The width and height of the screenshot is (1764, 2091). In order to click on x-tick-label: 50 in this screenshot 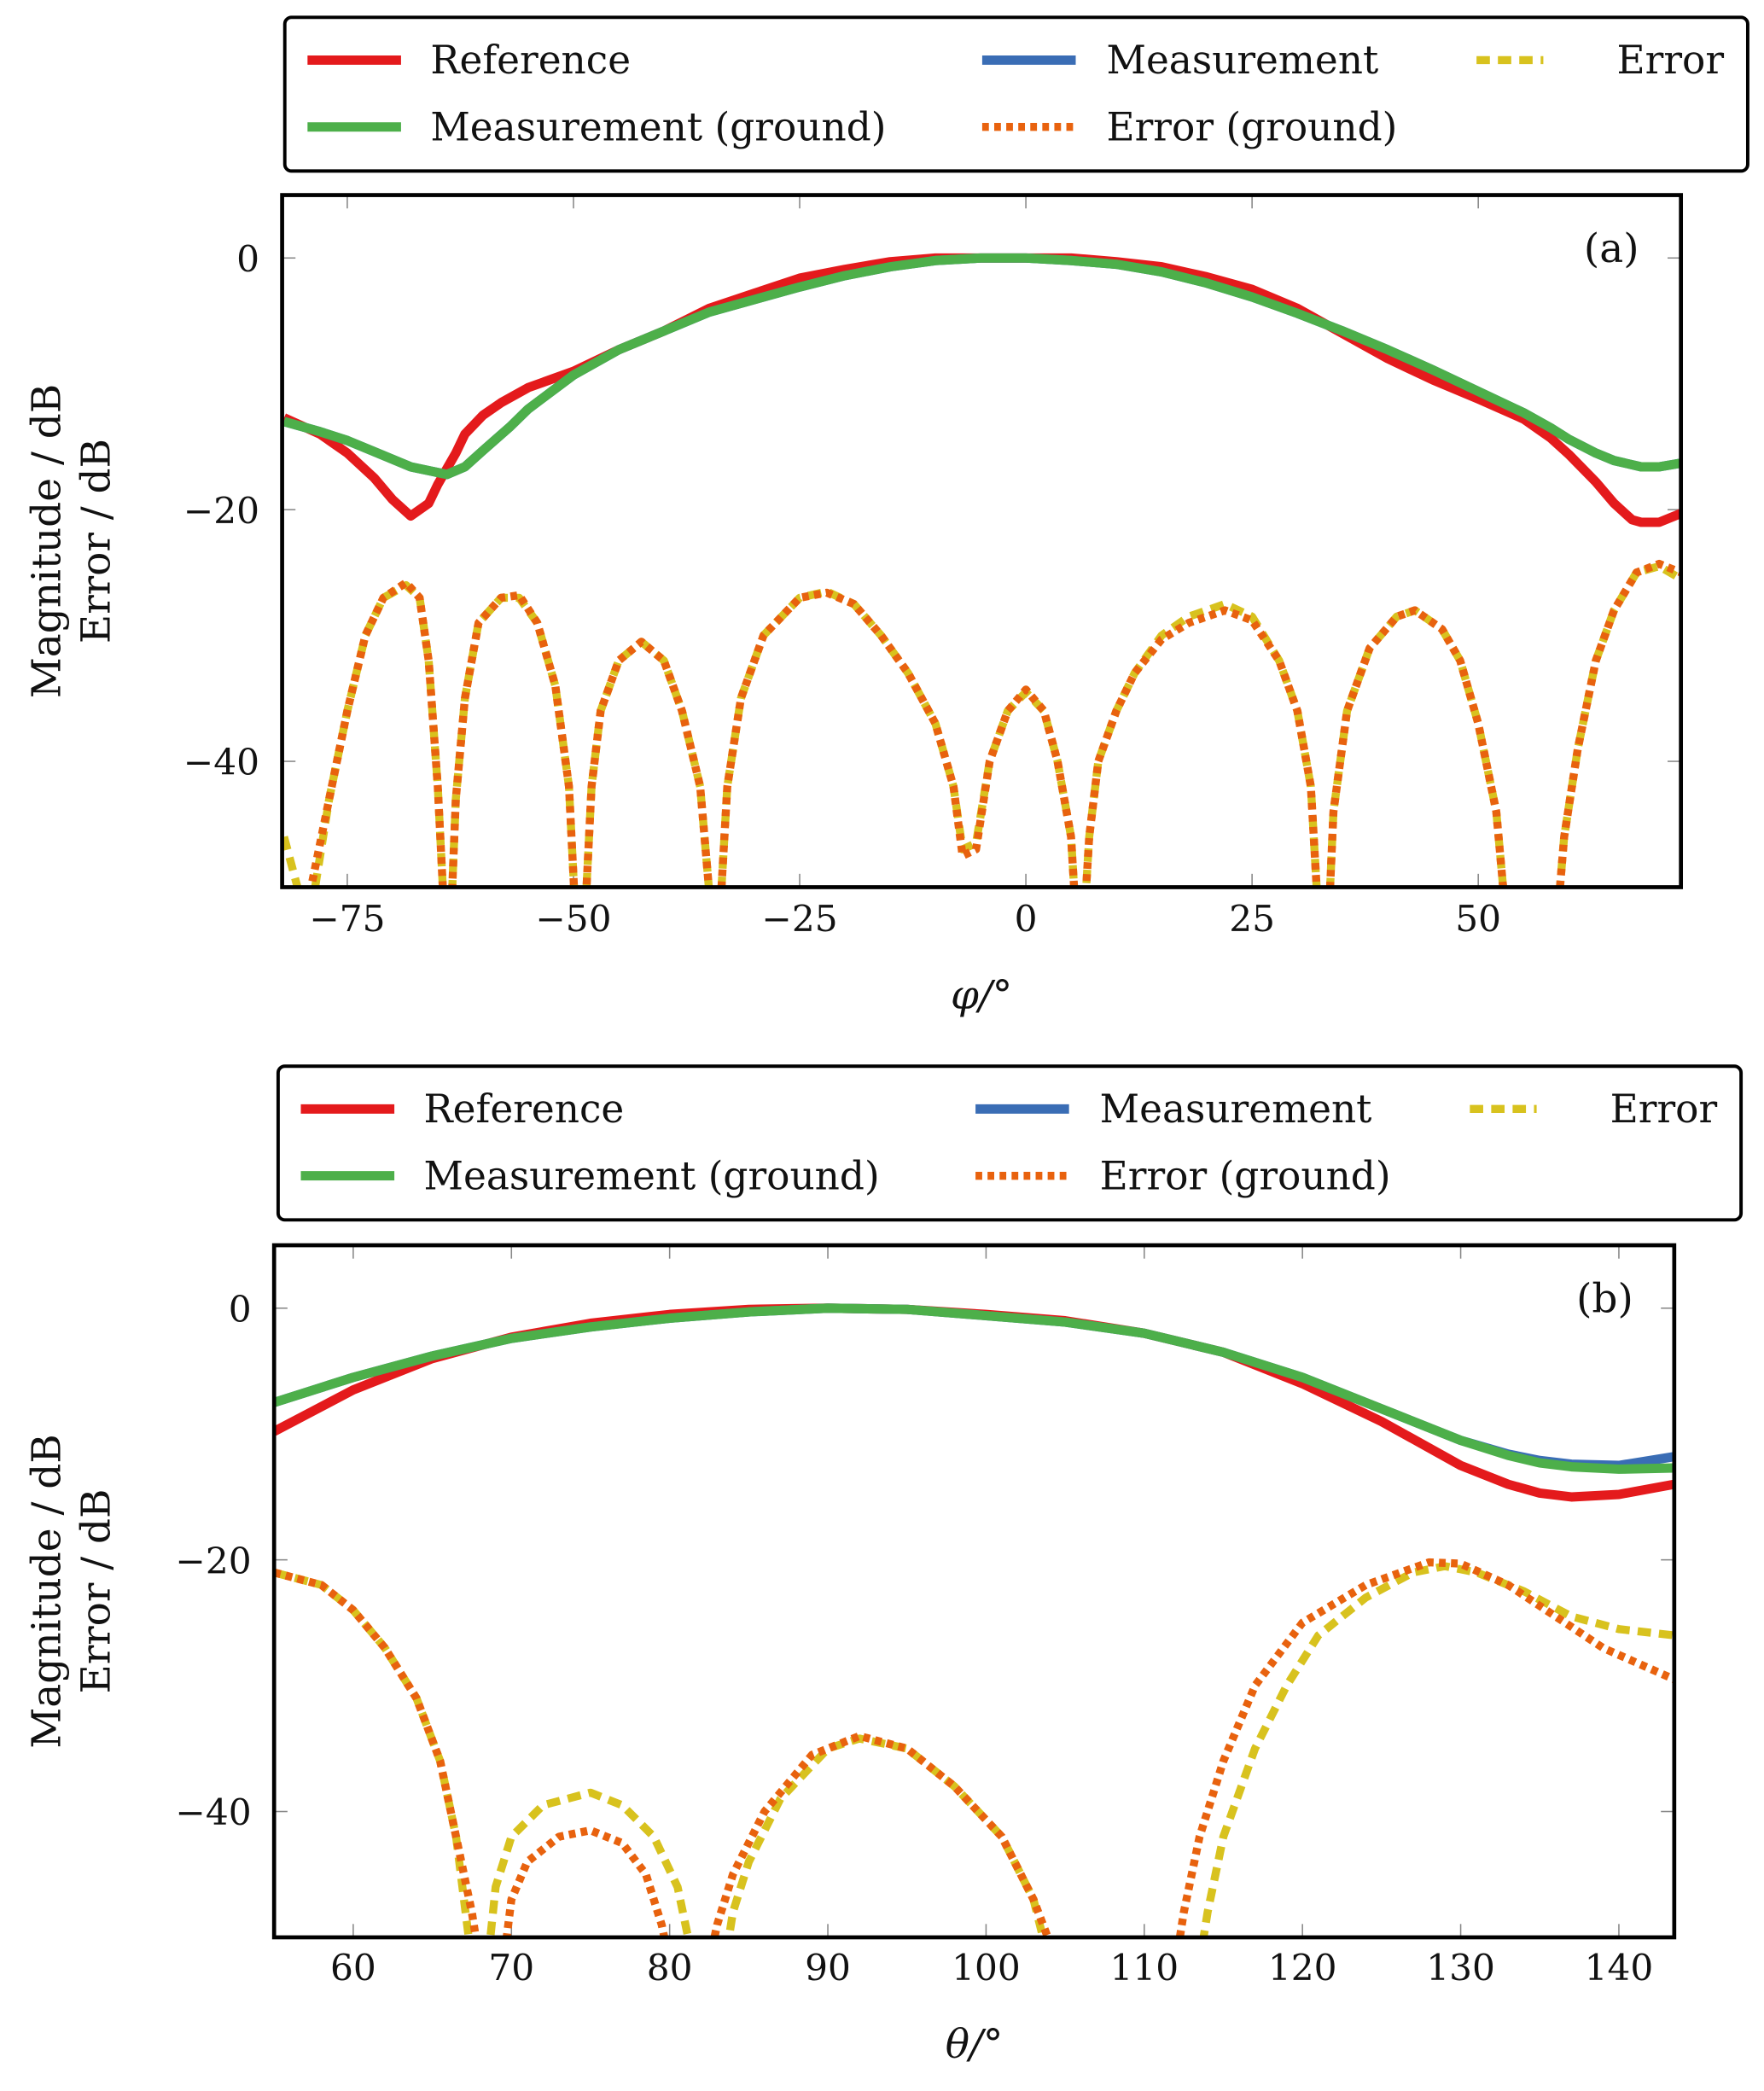, I will do `click(1478, 919)`.